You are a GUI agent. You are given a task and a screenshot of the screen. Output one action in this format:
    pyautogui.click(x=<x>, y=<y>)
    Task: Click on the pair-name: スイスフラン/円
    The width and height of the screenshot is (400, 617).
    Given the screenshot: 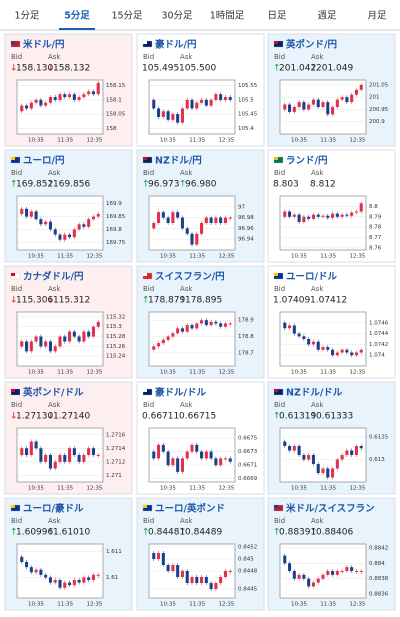 What is the action you would take?
    pyautogui.click(x=190, y=277)
    